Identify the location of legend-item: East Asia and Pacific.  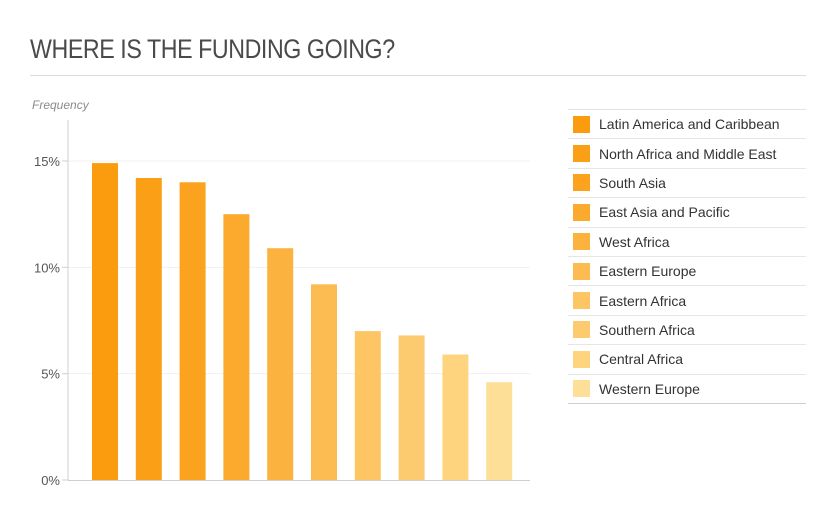
(687, 213).